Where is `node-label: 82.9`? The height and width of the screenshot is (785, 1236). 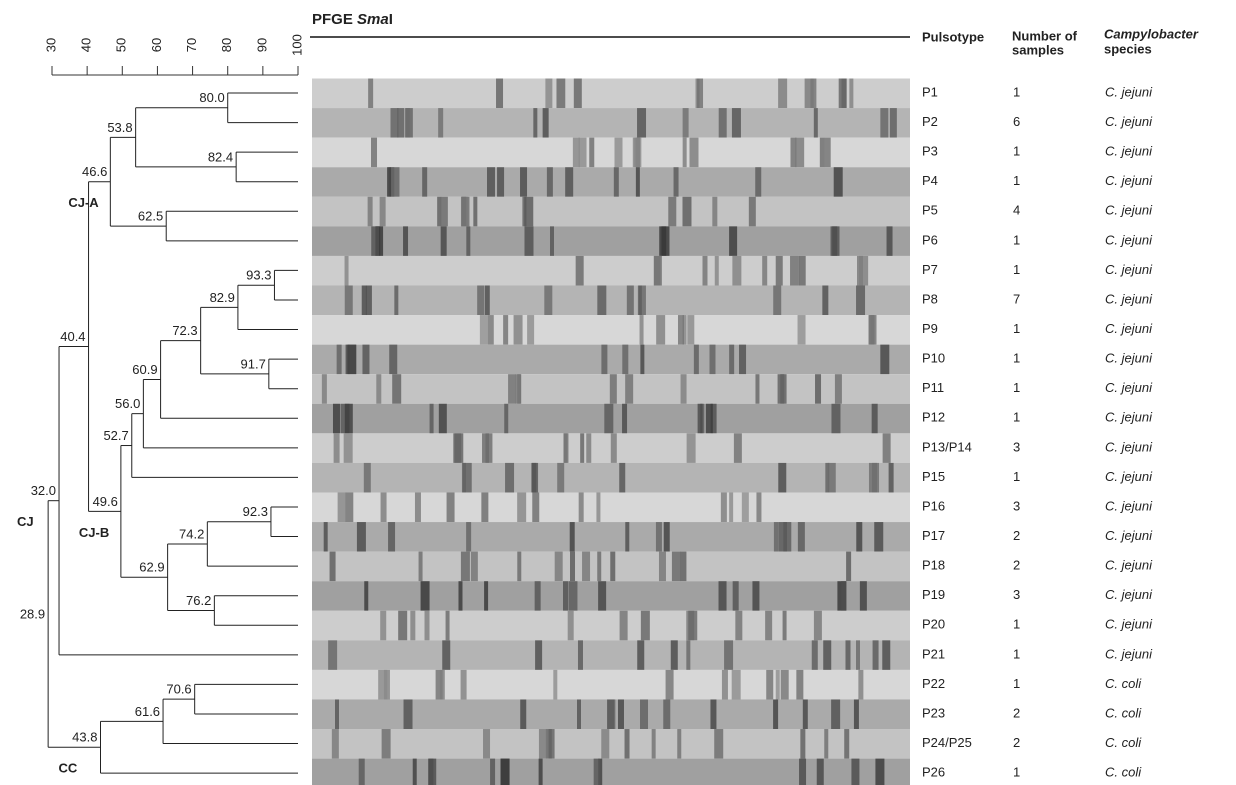 node-label: 82.9 is located at coordinates (222, 297).